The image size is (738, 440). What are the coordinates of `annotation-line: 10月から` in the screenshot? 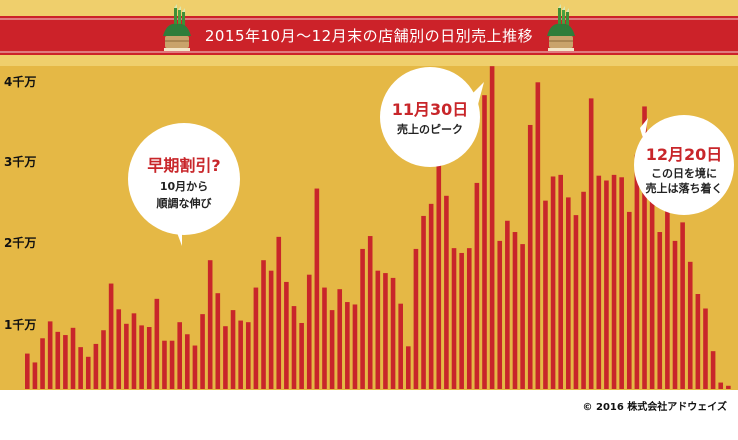 It's located at (184, 186).